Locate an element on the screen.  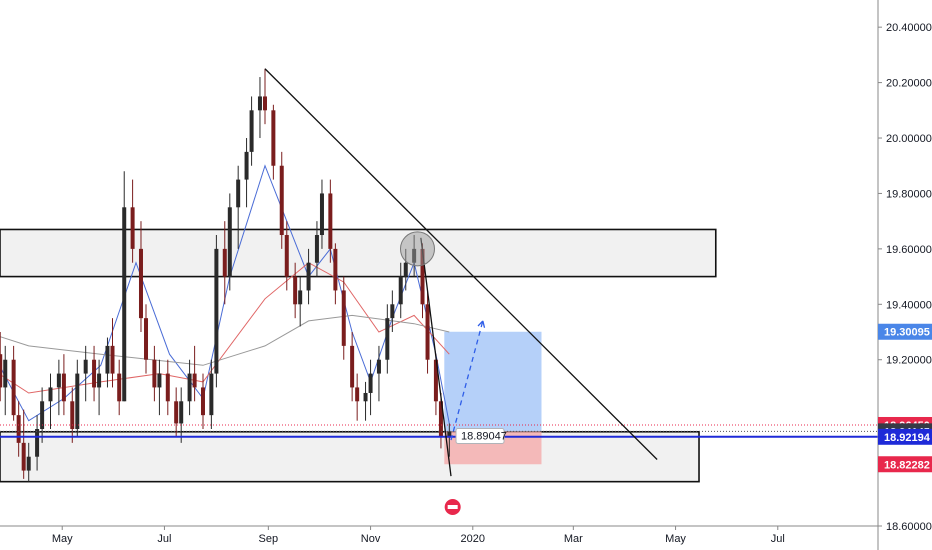
price-tag-label: 18.92194 is located at coordinates (907, 438).